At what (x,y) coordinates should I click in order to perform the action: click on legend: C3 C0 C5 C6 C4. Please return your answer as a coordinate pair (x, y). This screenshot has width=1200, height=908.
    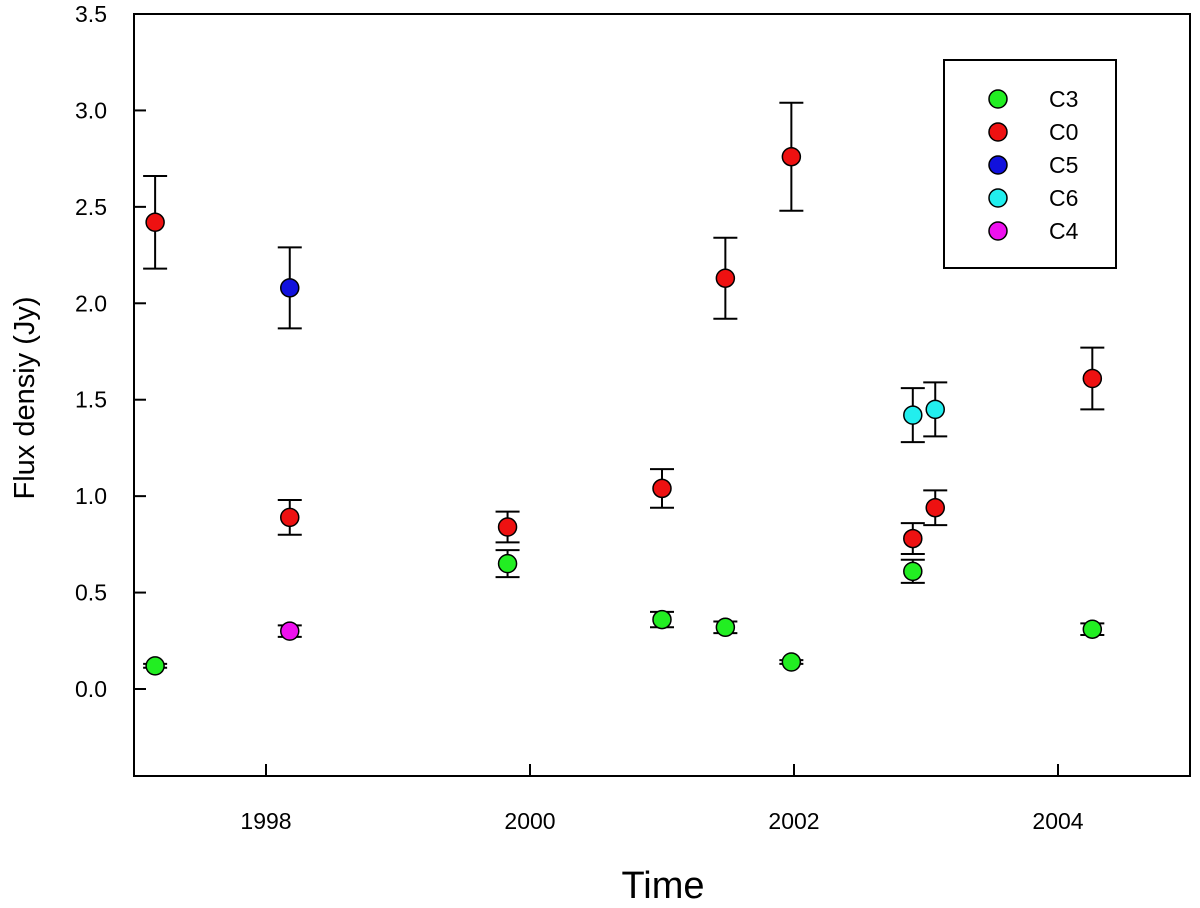
    Looking at the image, I should click on (1030, 164).